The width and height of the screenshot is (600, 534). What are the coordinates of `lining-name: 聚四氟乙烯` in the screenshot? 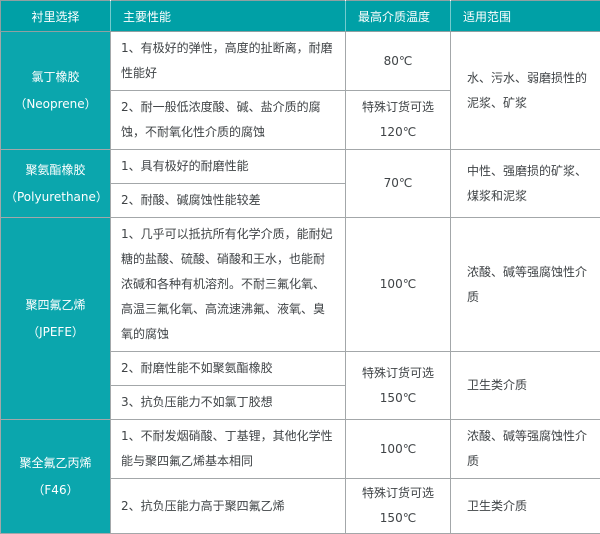 It's located at (55, 305).